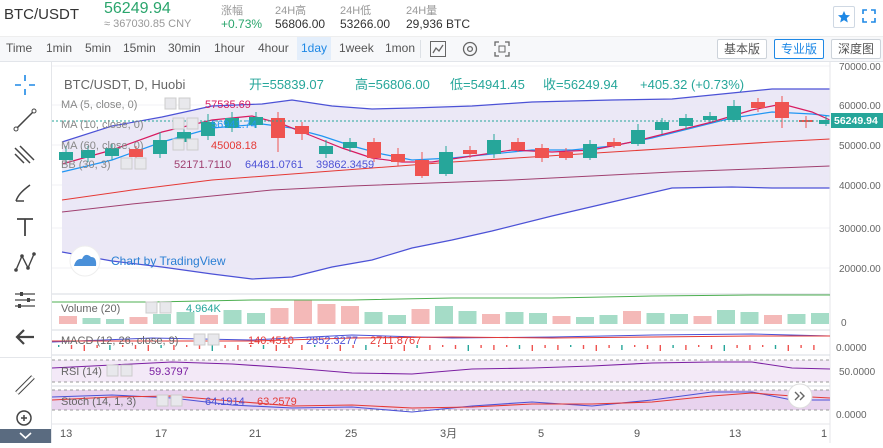  I want to click on view-pro-button: 专业版, so click(799, 49).